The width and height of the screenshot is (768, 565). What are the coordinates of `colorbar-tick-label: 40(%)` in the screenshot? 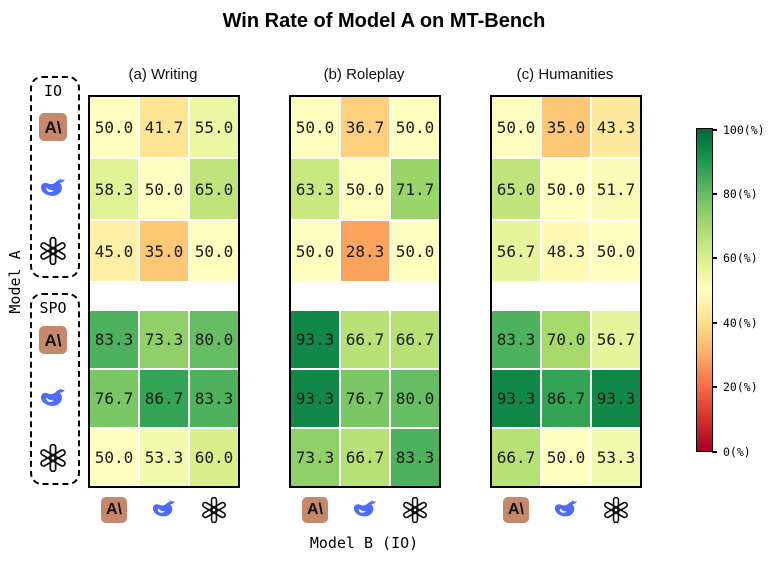 It's located at (740, 322).